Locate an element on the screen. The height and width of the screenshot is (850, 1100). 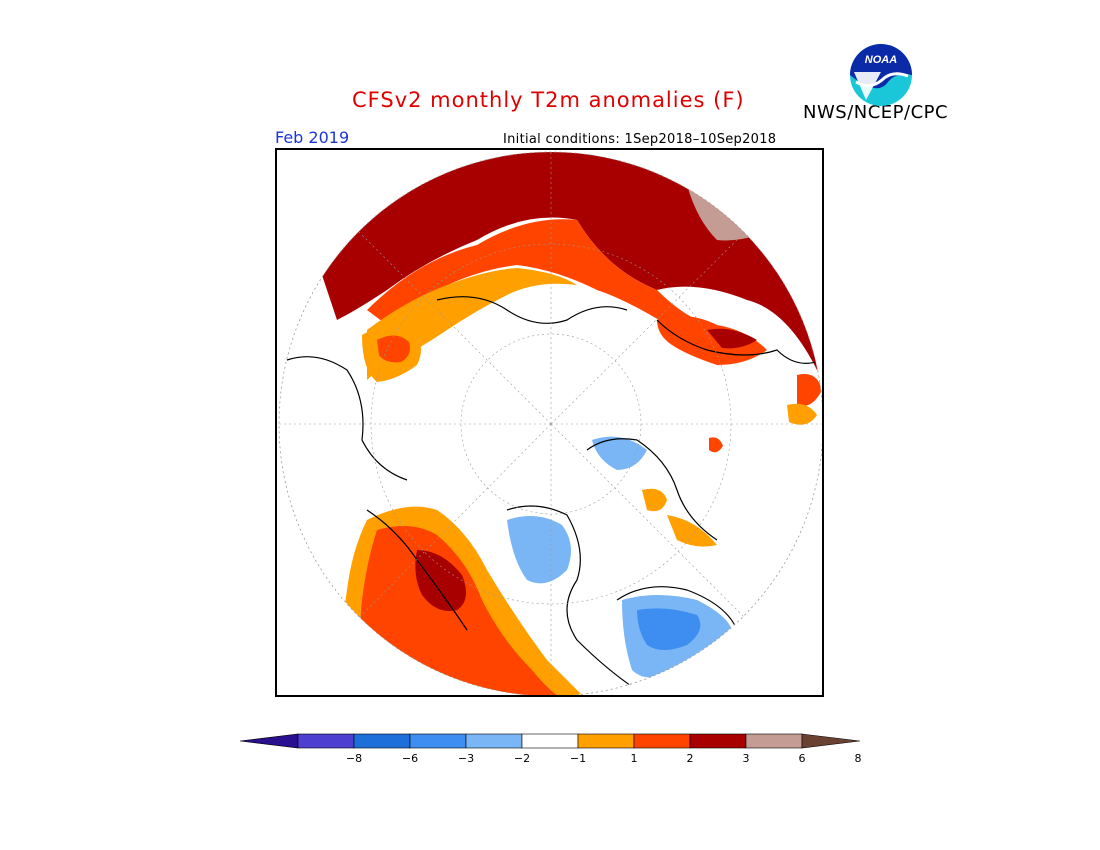
legend-tick-label: 2 is located at coordinates (690, 758).